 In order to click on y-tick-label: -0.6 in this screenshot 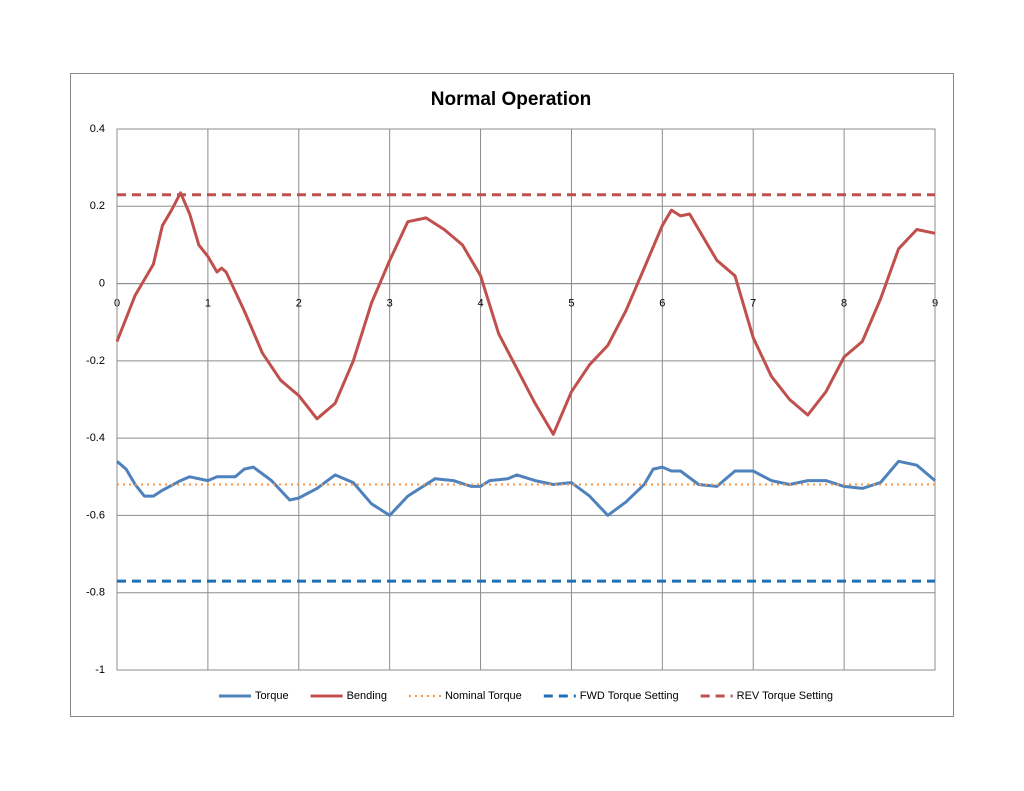, I will do `click(95, 515)`.